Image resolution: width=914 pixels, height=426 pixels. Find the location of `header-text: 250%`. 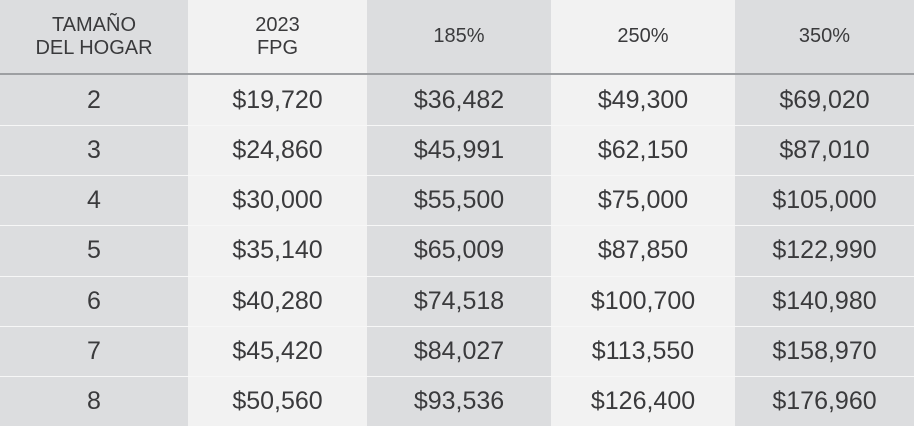

header-text: 250% is located at coordinates (643, 36).